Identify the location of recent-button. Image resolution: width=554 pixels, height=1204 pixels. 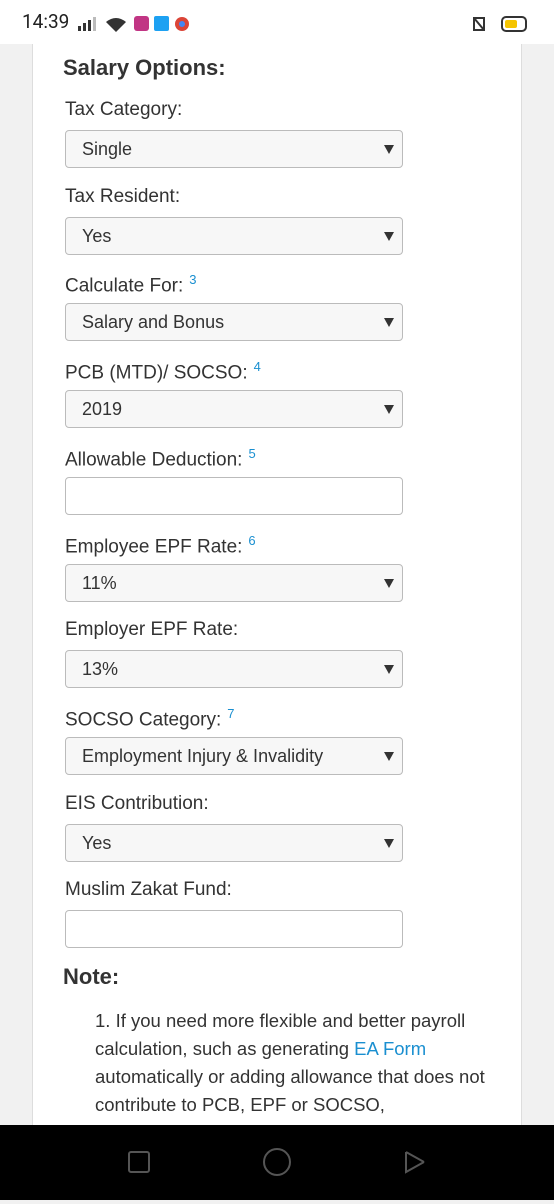
(139, 1162).